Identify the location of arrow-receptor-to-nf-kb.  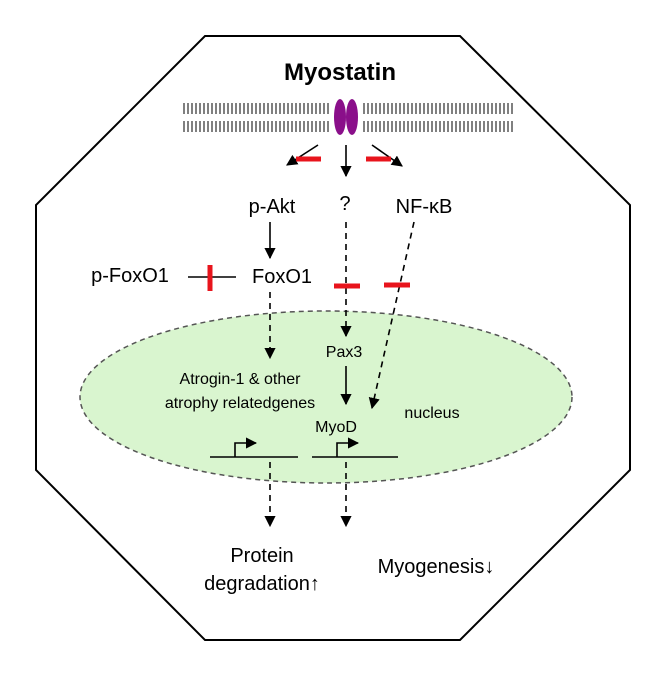
(387, 155).